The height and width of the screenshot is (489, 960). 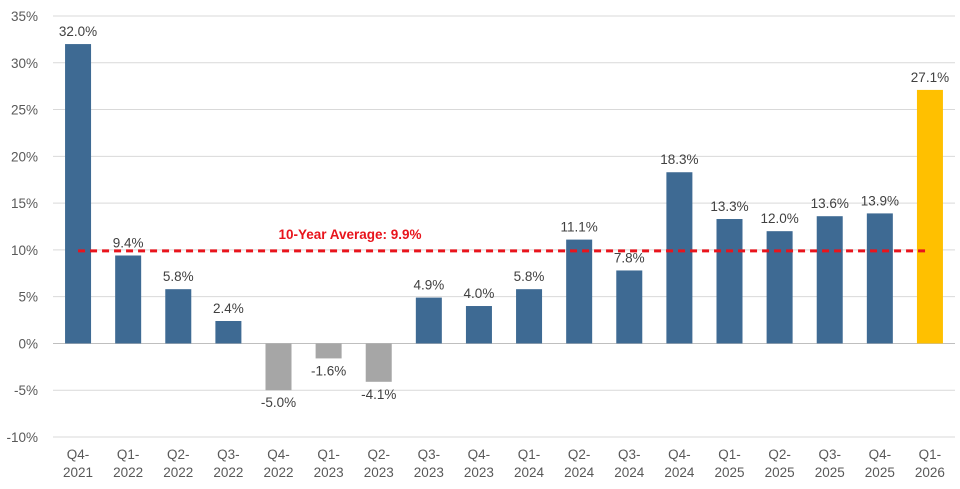 What do you see at coordinates (629, 257) in the screenshot?
I see `data-label: 7.8%` at bounding box center [629, 257].